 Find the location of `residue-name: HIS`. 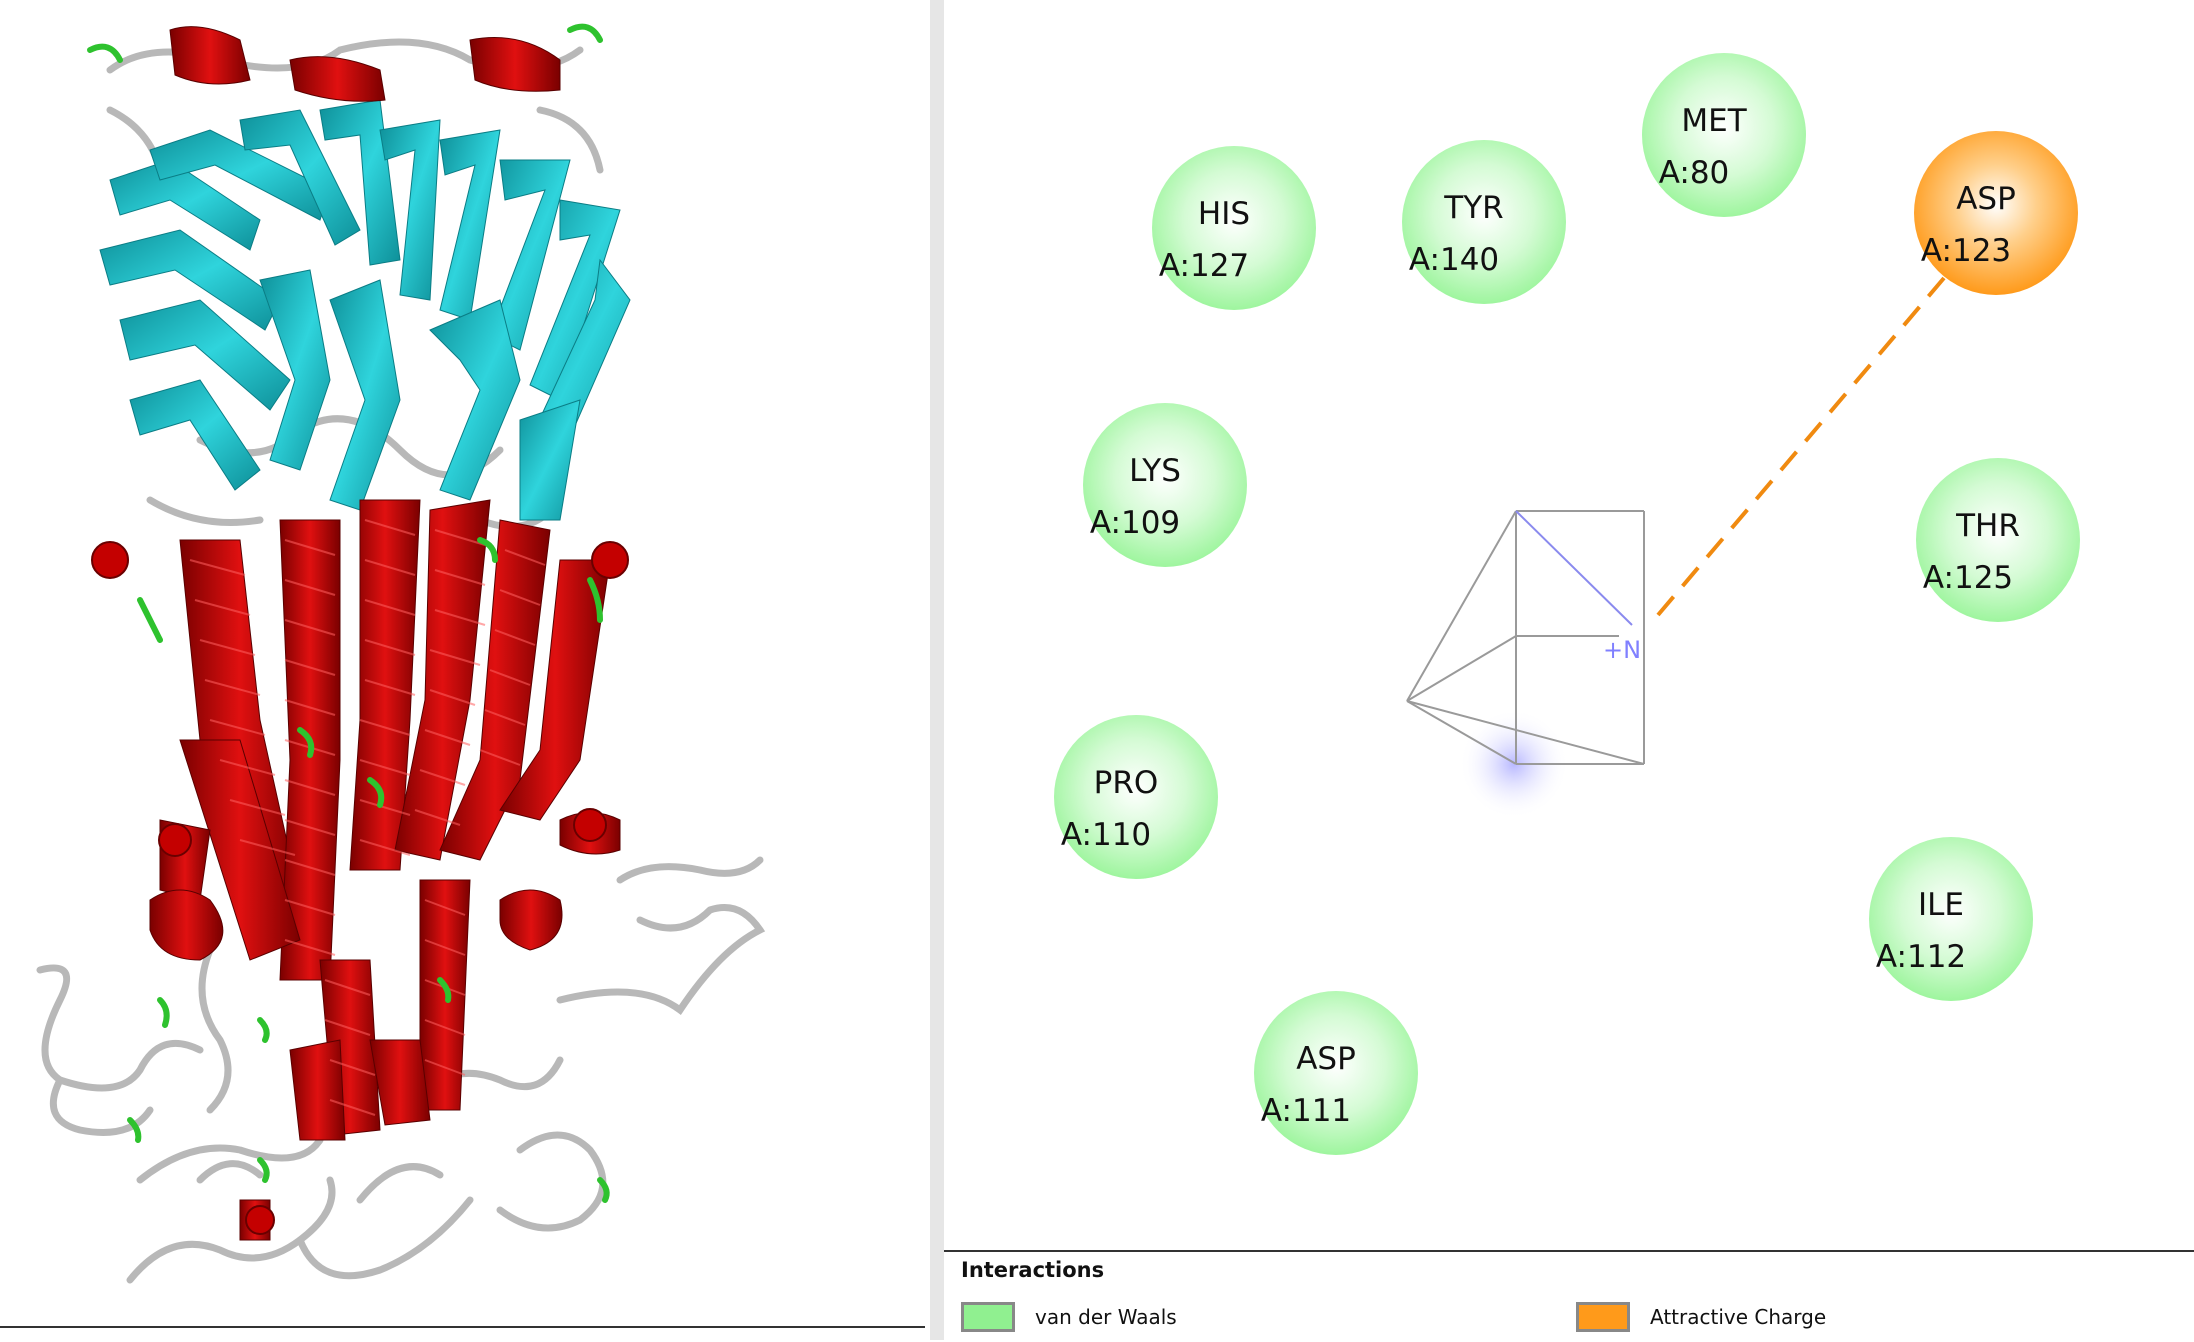

residue-name: HIS is located at coordinates (1224, 214).